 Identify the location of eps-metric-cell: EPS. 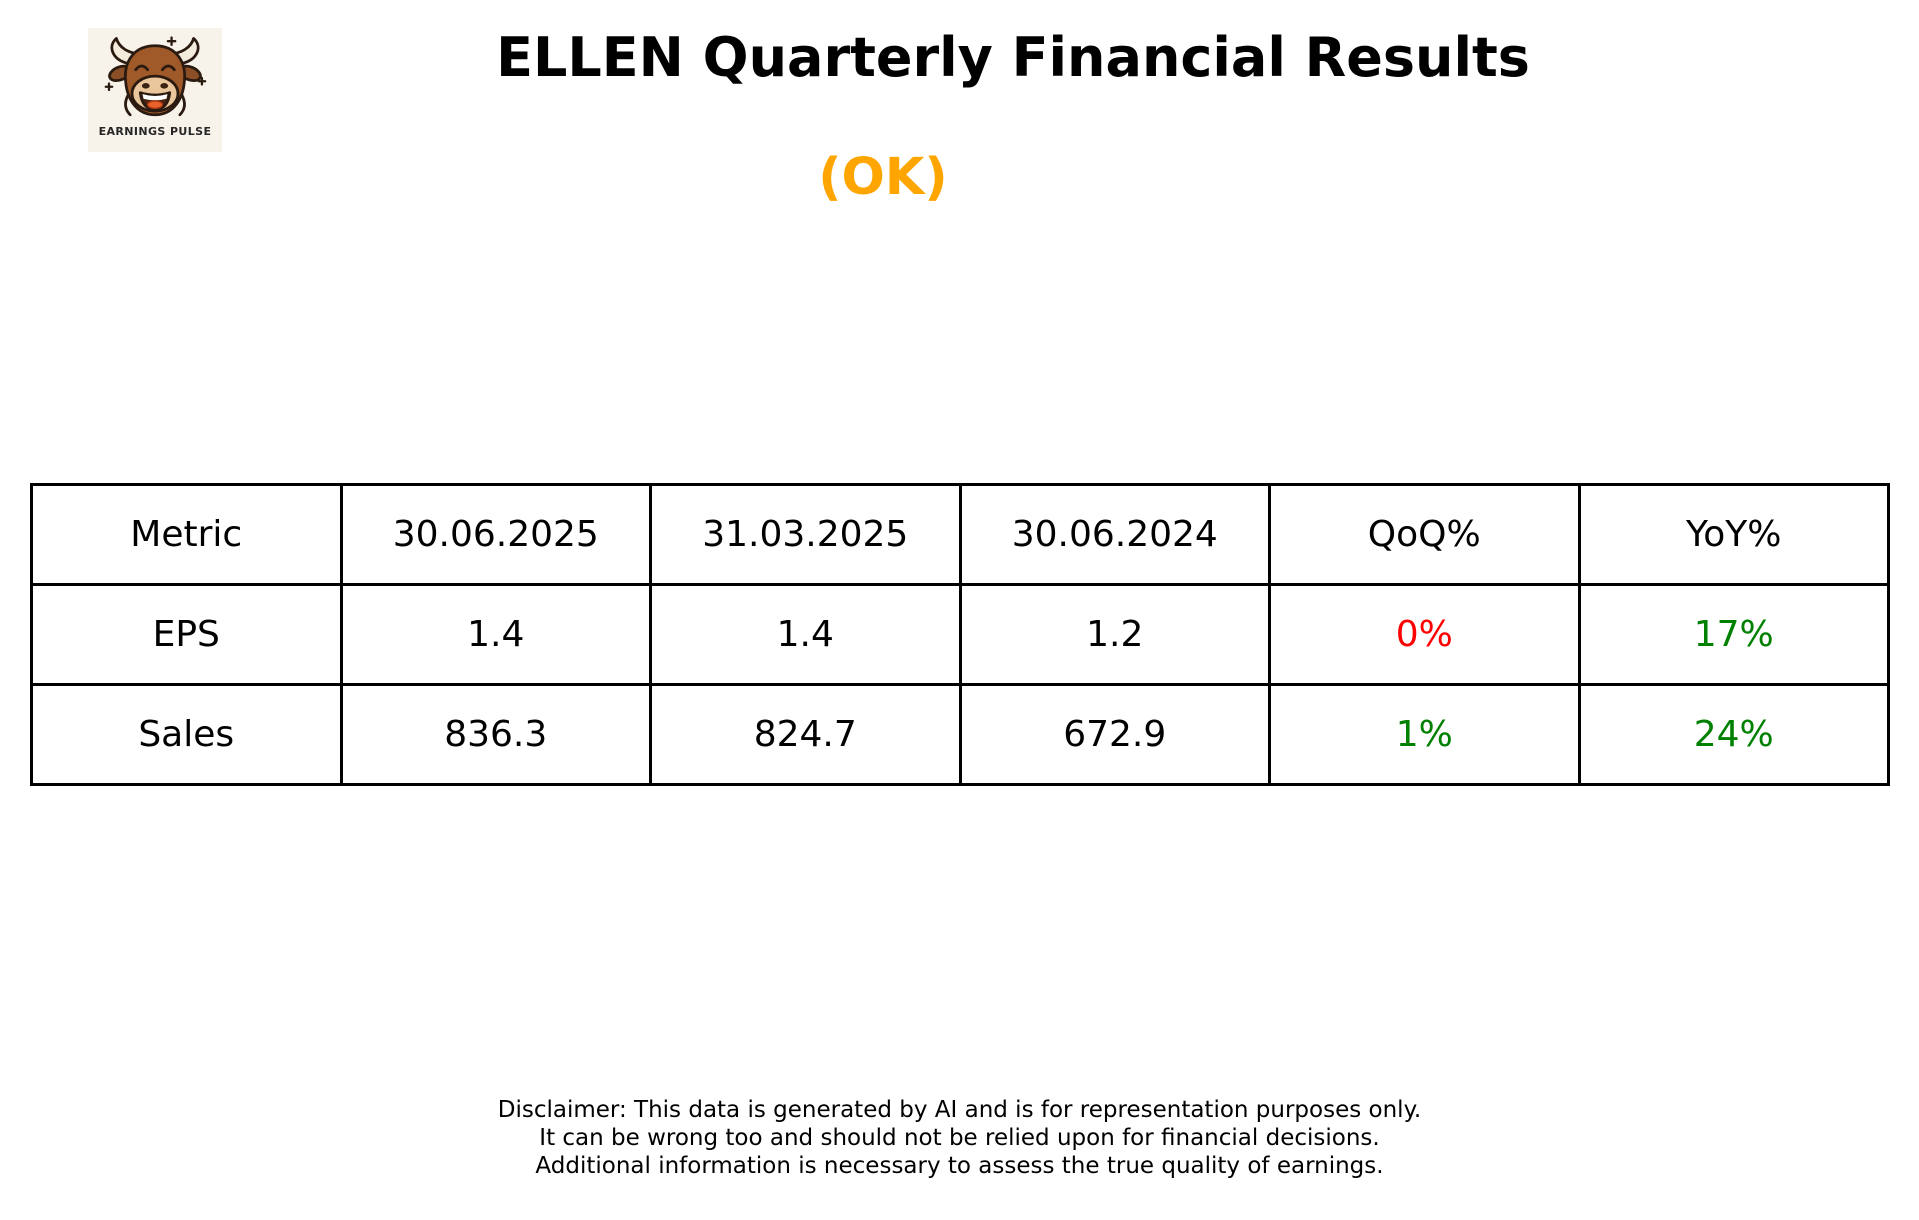
(186, 634).